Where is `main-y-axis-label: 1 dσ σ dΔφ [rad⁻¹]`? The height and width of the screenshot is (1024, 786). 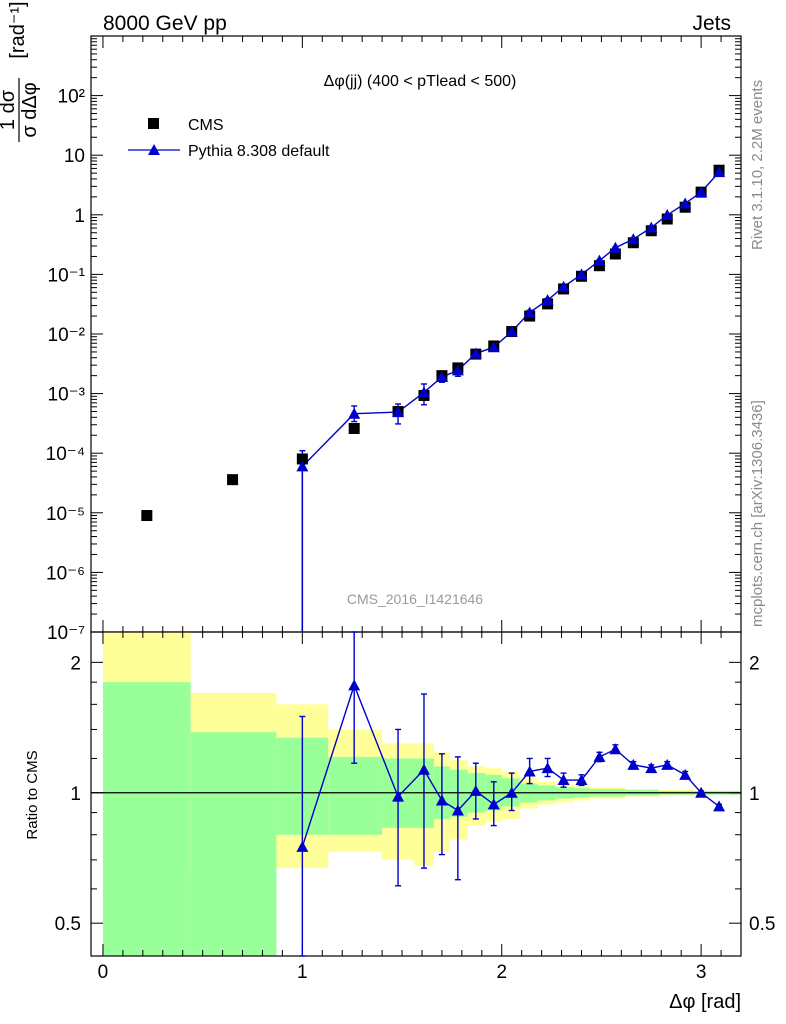
main-y-axis-label: 1 dσ σ dΔφ [rad⁻¹] is located at coordinates (20, 71).